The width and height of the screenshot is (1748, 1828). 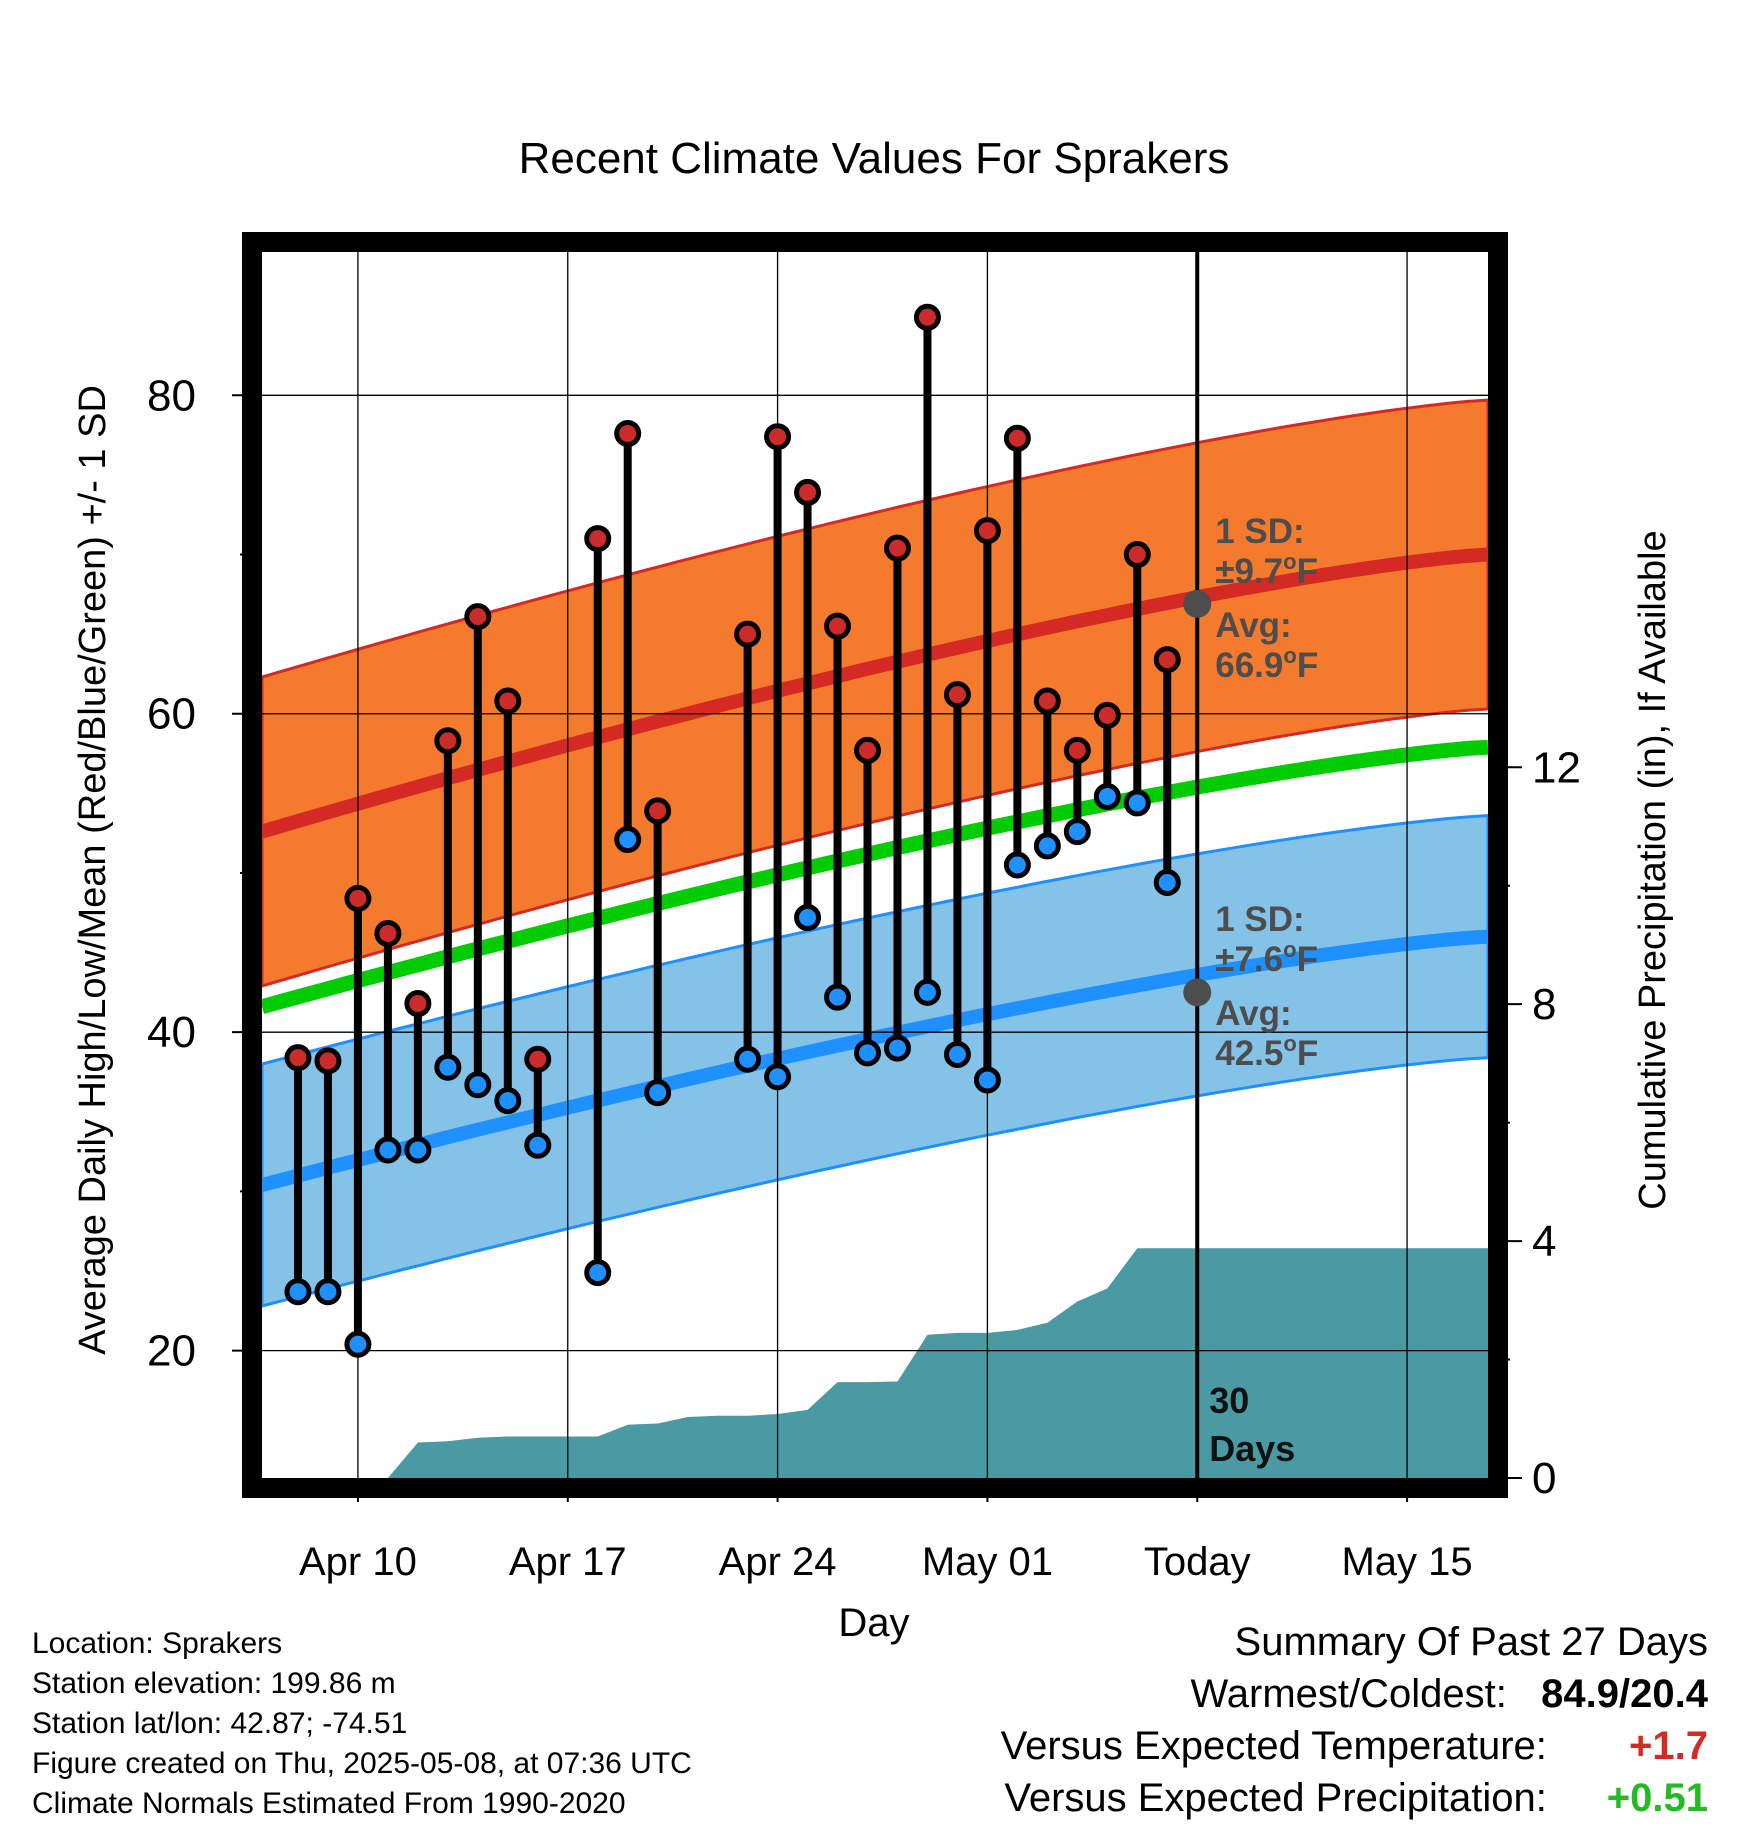 What do you see at coordinates (1406, 1562) in the screenshot?
I see `x-tick-label: May 15` at bounding box center [1406, 1562].